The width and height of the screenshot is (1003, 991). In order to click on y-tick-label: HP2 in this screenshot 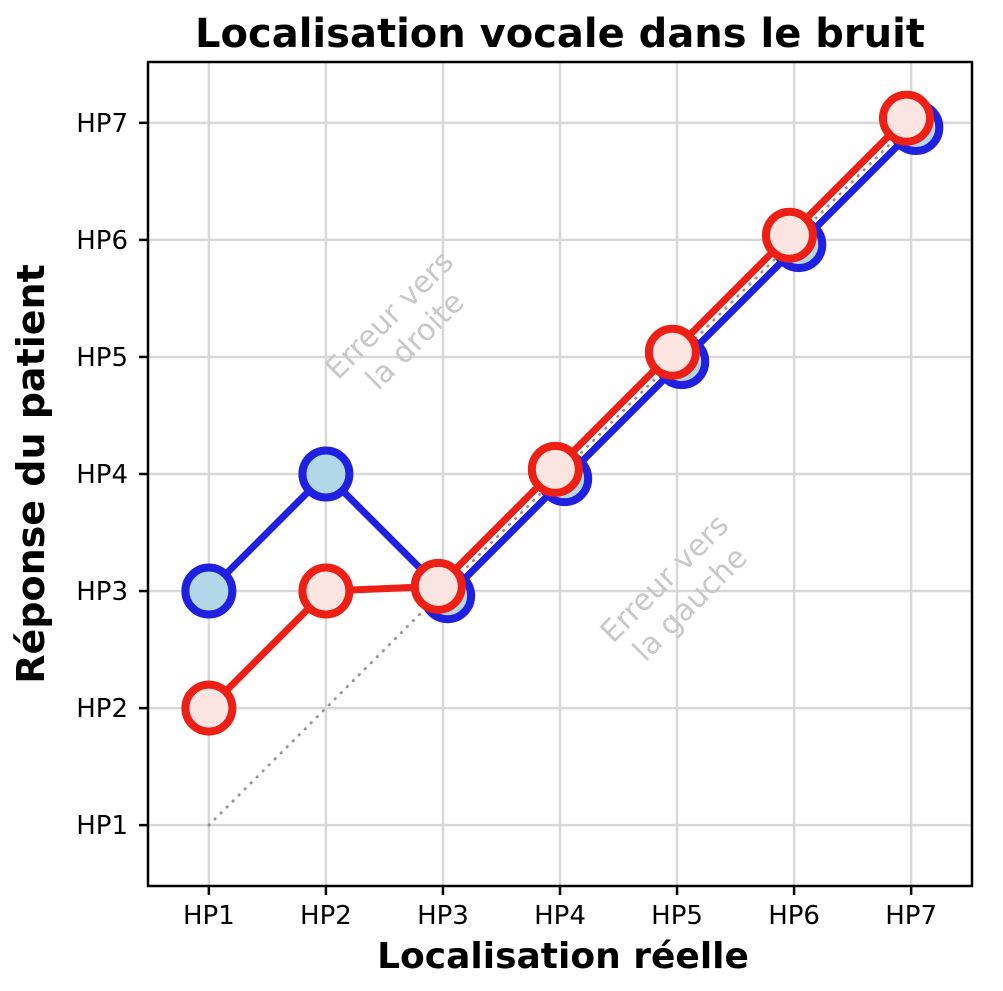, I will do `click(102, 709)`.